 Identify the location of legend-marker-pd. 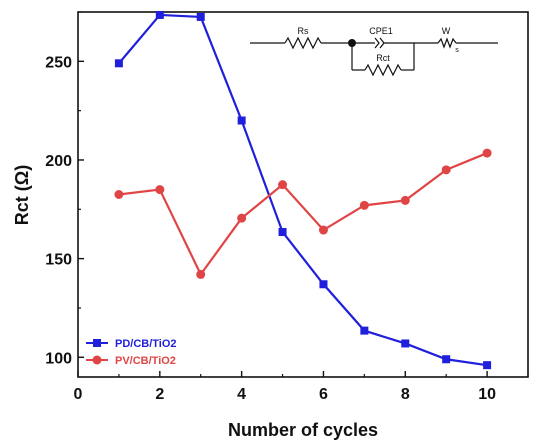
(97, 343).